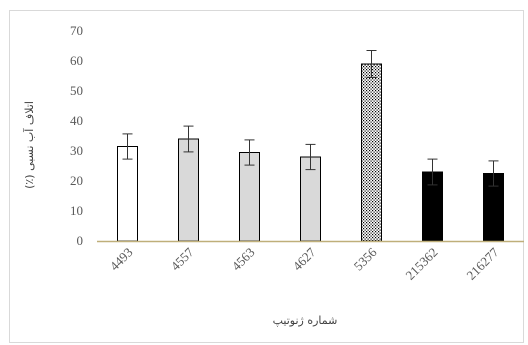 The height and width of the screenshot is (345, 528). I want to click on x-tick-label: 4563, so click(243, 259).